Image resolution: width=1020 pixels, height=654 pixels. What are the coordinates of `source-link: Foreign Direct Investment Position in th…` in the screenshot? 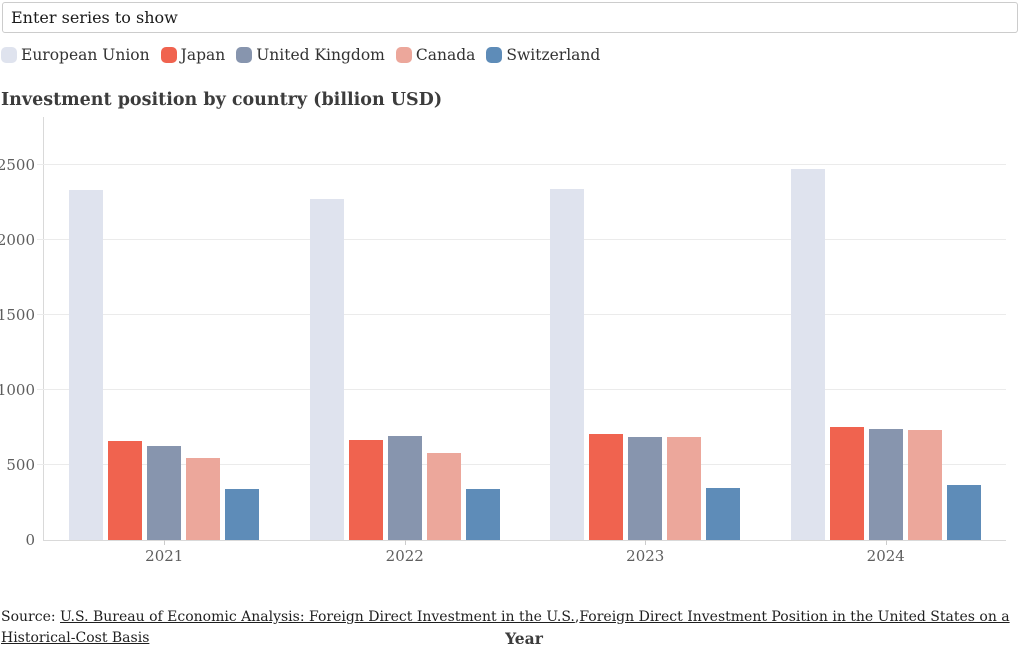 It's located at (505, 627).